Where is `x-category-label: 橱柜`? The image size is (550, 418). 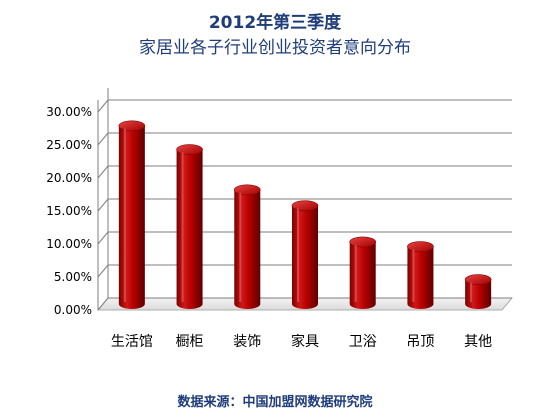 x-category-label: 橱柜 is located at coordinates (190, 342).